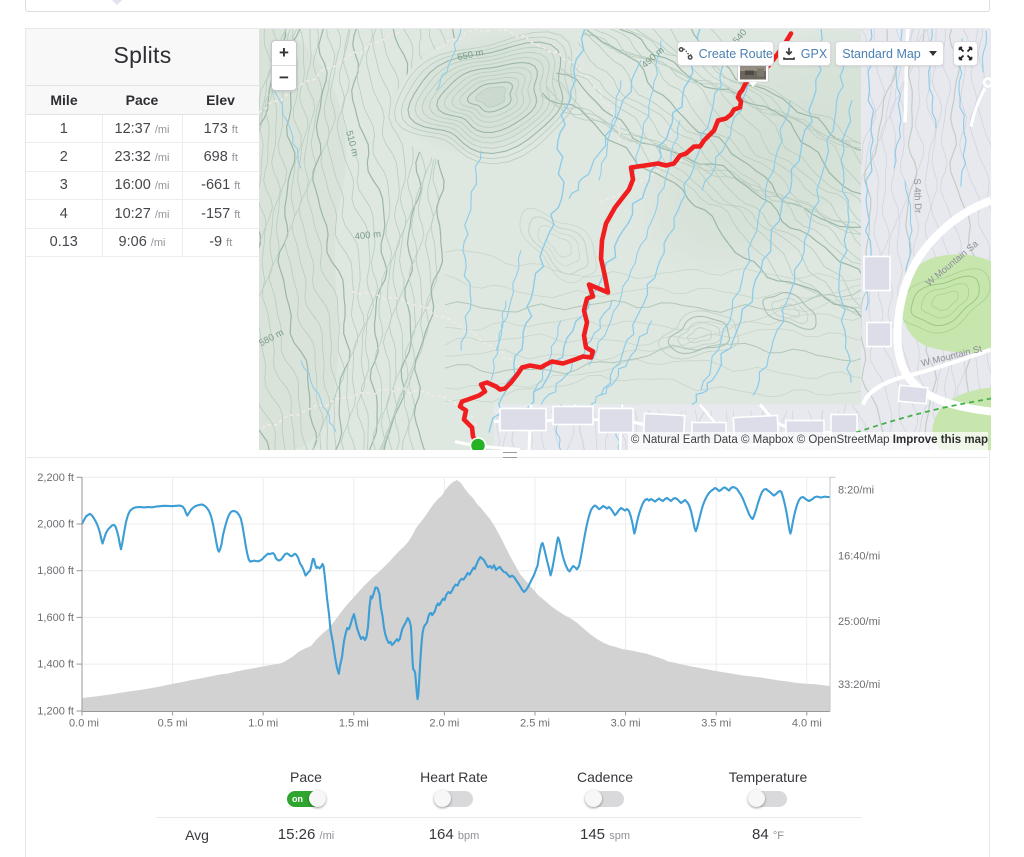 This screenshot has width=1024, height=857. What do you see at coordinates (263, 724) in the screenshot?
I see `svg-text: 1.0 mi` at bounding box center [263, 724].